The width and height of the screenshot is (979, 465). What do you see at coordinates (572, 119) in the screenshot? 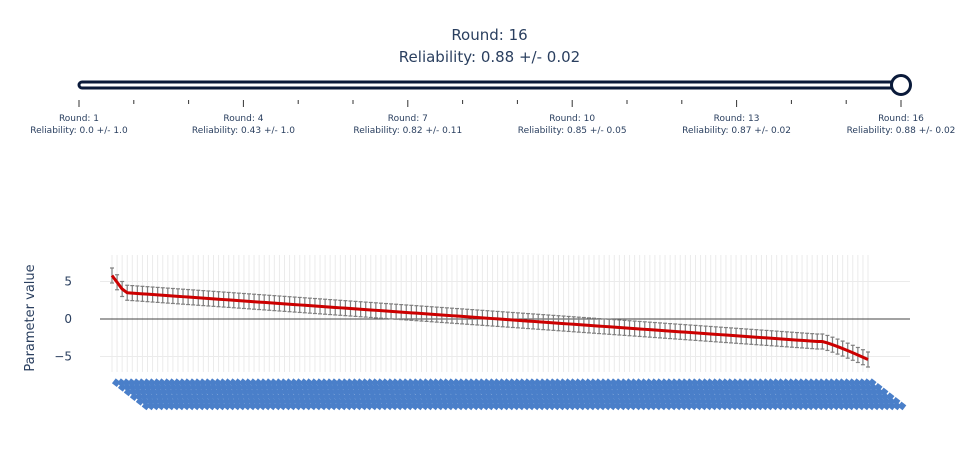
I see `slider-step-round: Round: 10` at bounding box center [572, 119].